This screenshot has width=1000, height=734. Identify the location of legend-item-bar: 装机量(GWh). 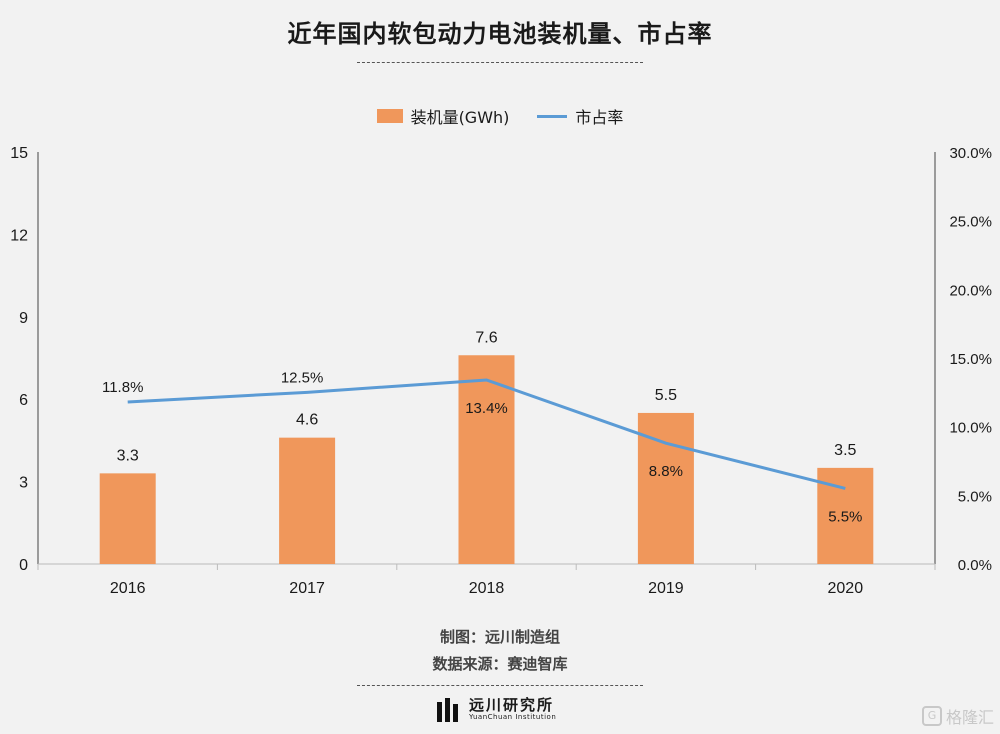
(443, 116).